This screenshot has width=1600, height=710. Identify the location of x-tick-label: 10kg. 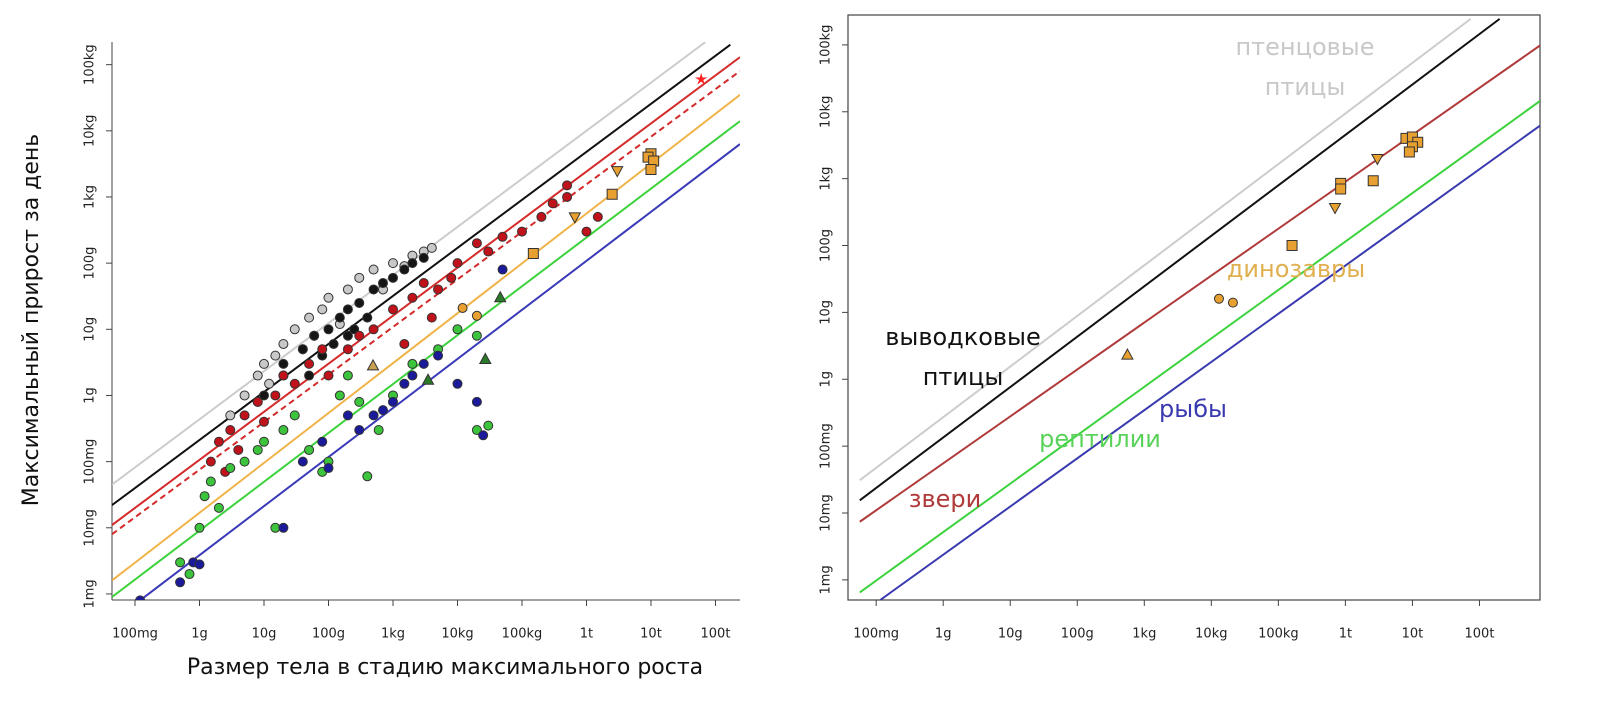
(457, 634).